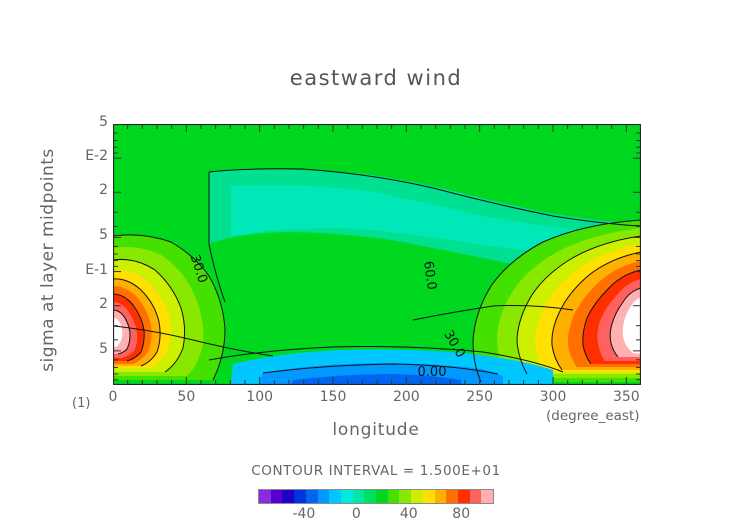 The height and width of the screenshot is (532, 752). I want to click on contour-line-30-right, so click(556, 301).